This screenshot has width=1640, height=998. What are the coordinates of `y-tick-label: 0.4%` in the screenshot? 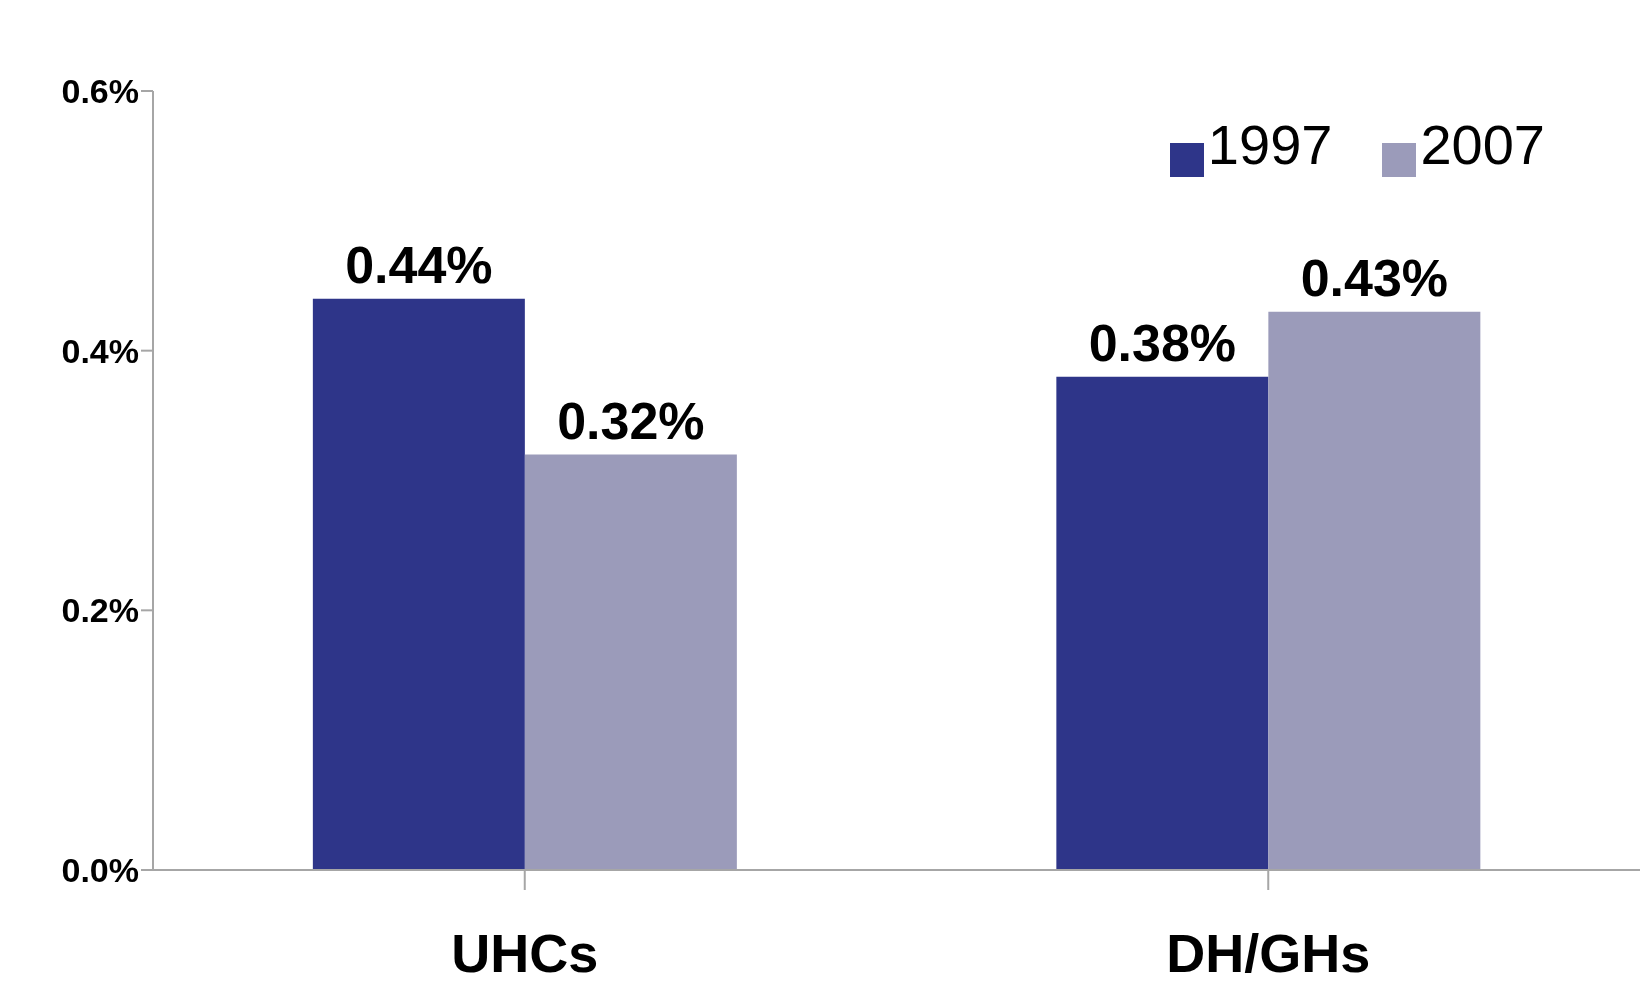 It's located at (100, 350).